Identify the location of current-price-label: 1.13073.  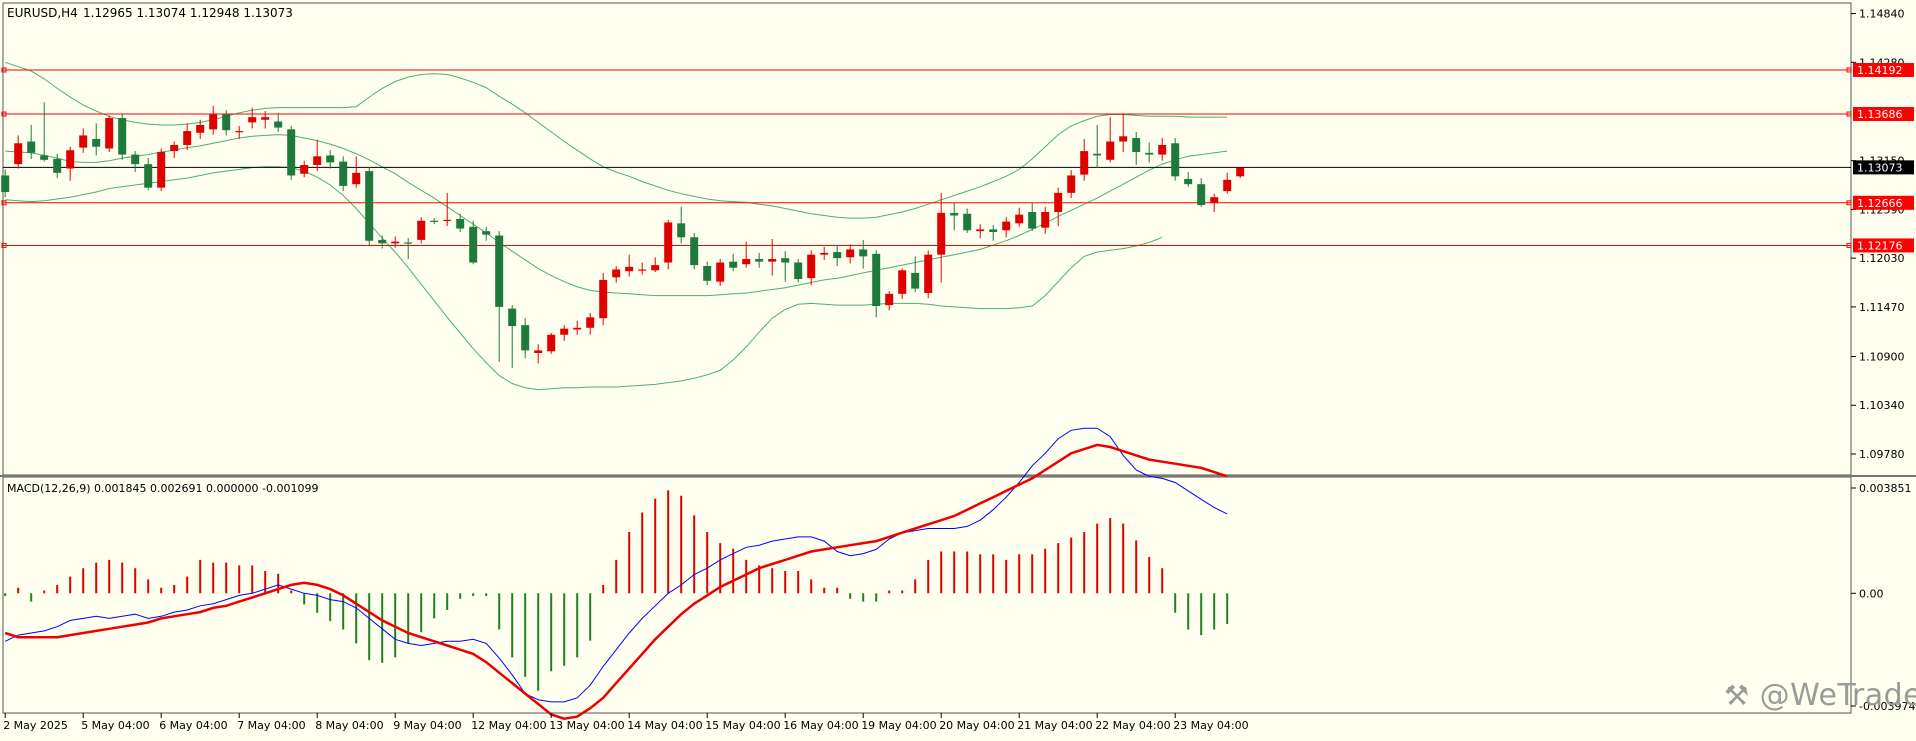
(1880, 167).